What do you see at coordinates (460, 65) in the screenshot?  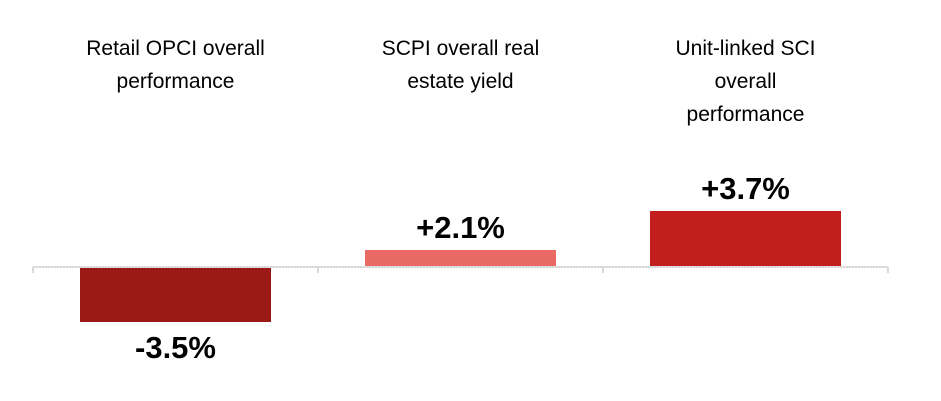 I see `category-label: SCPI overall real estate yield` at bounding box center [460, 65].